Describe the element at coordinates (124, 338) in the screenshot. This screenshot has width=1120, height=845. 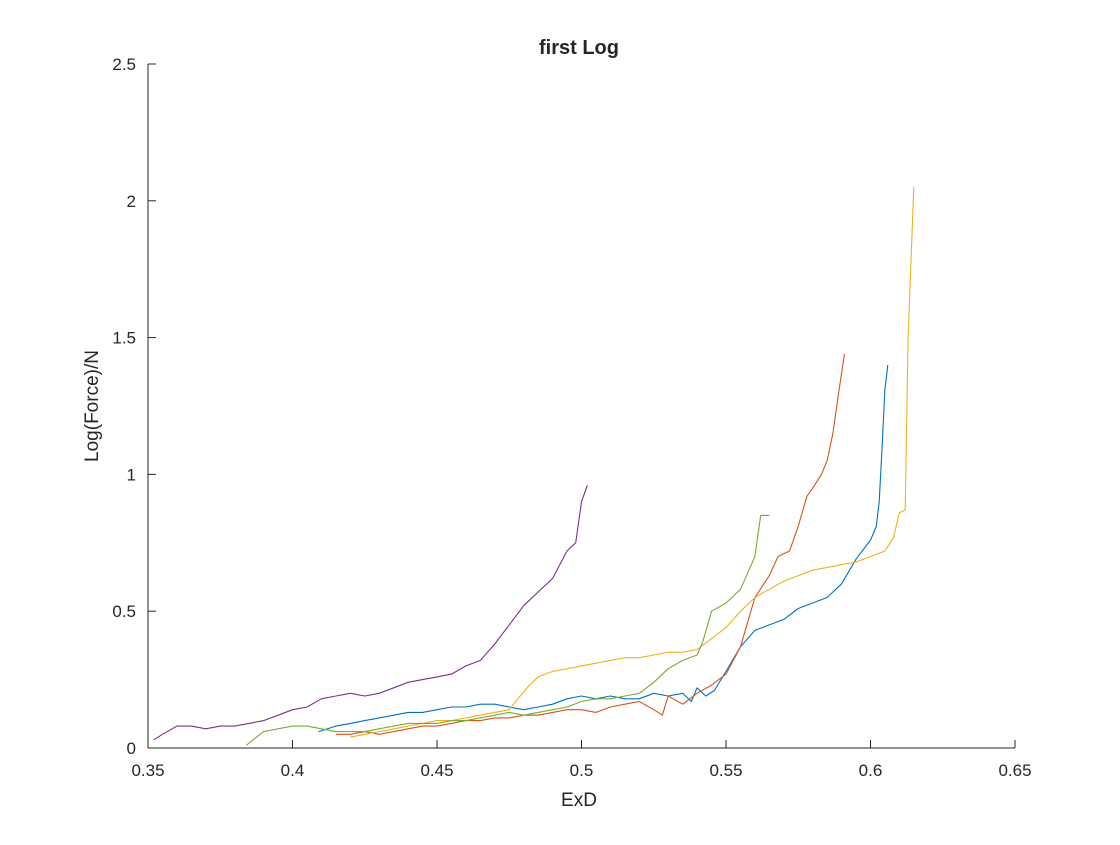
I see `y-tick-label: 1.5` at that location.